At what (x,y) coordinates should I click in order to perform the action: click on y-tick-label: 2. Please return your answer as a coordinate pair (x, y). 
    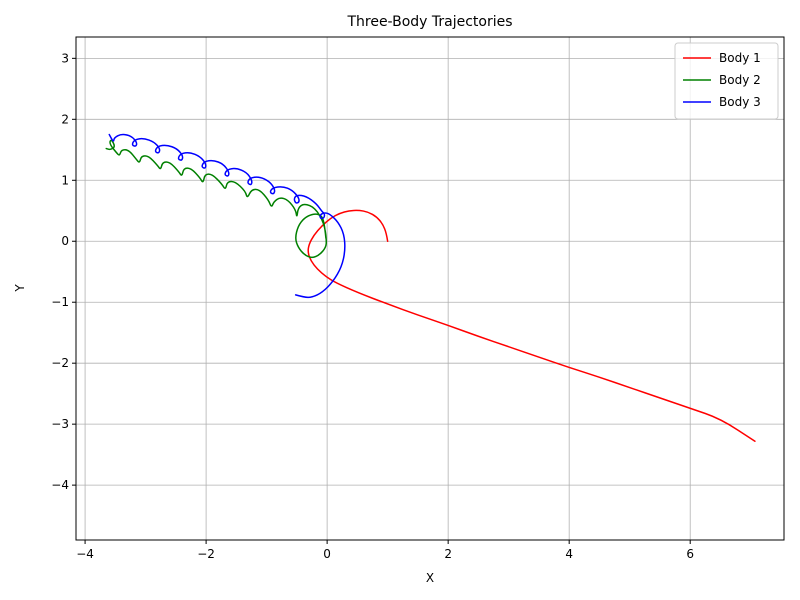
    Looking at the image, I should click on (65, 119).